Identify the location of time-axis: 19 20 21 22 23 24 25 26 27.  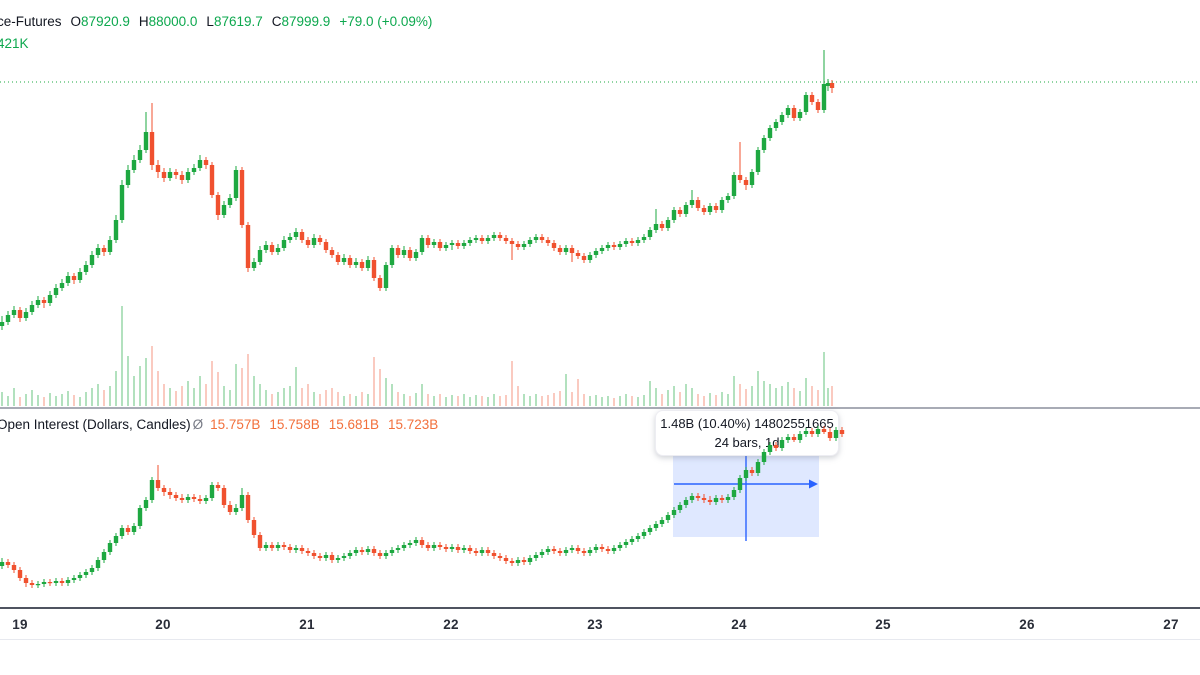
(600, 624).